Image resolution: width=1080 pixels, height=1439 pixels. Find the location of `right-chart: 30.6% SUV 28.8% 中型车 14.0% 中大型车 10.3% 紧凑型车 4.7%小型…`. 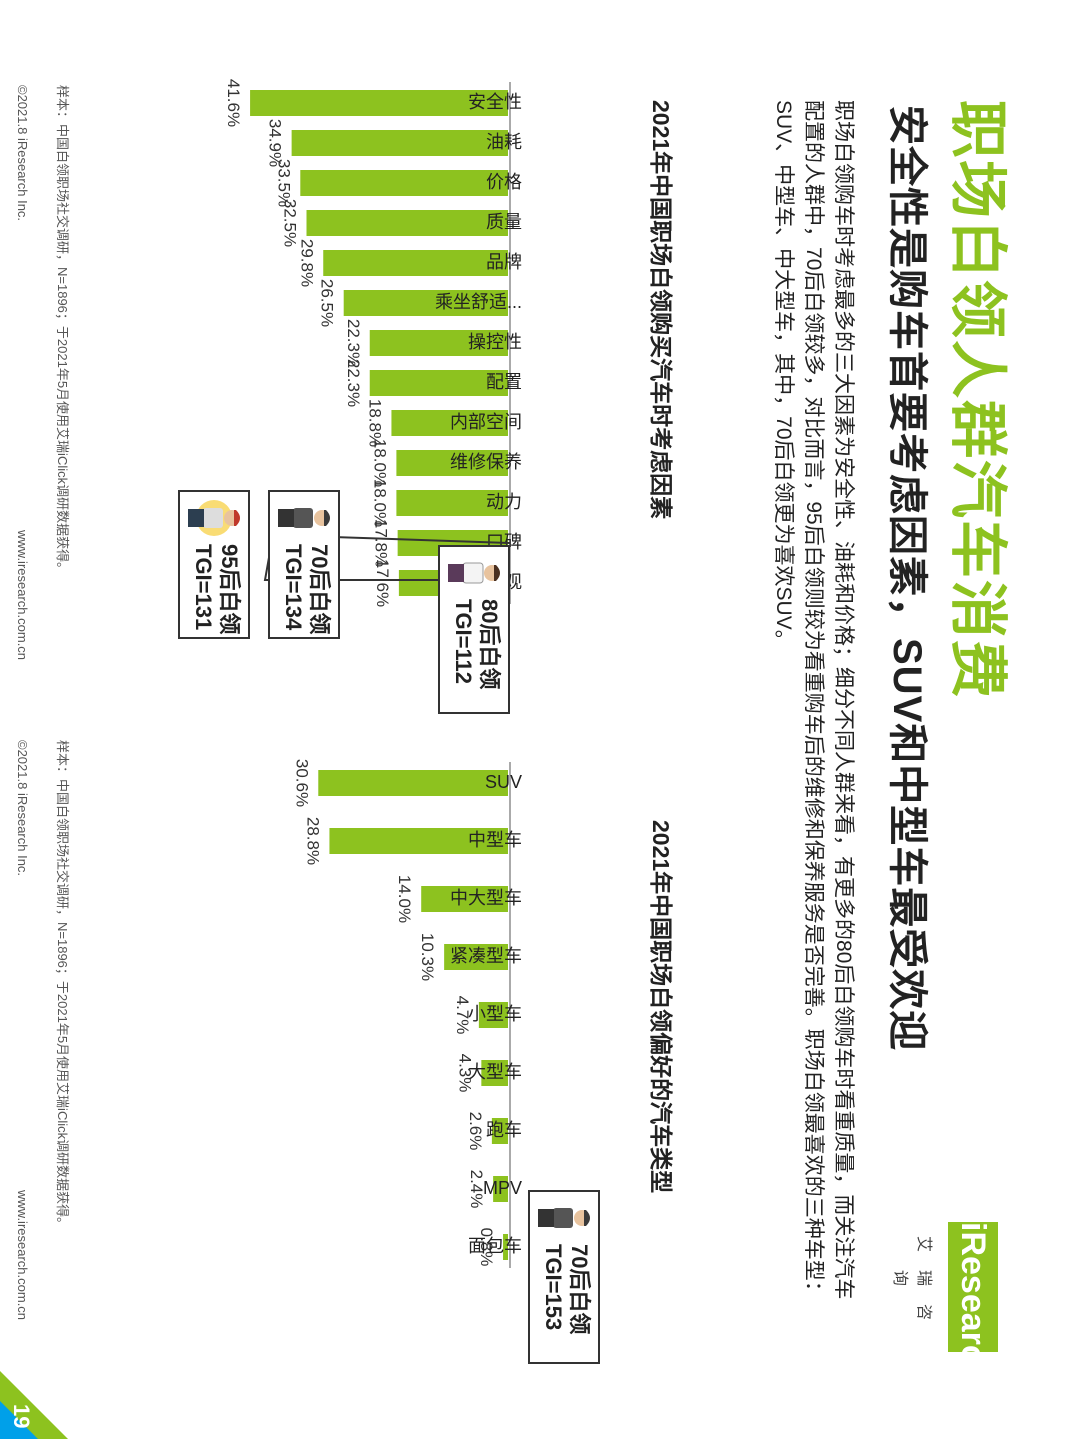

right-chart: 30.6% SUV 28.8% 中型车 14.0% 中大型车 10.3% 紧凑型车 4.7%小型… is located at coordinates (407, 1013).